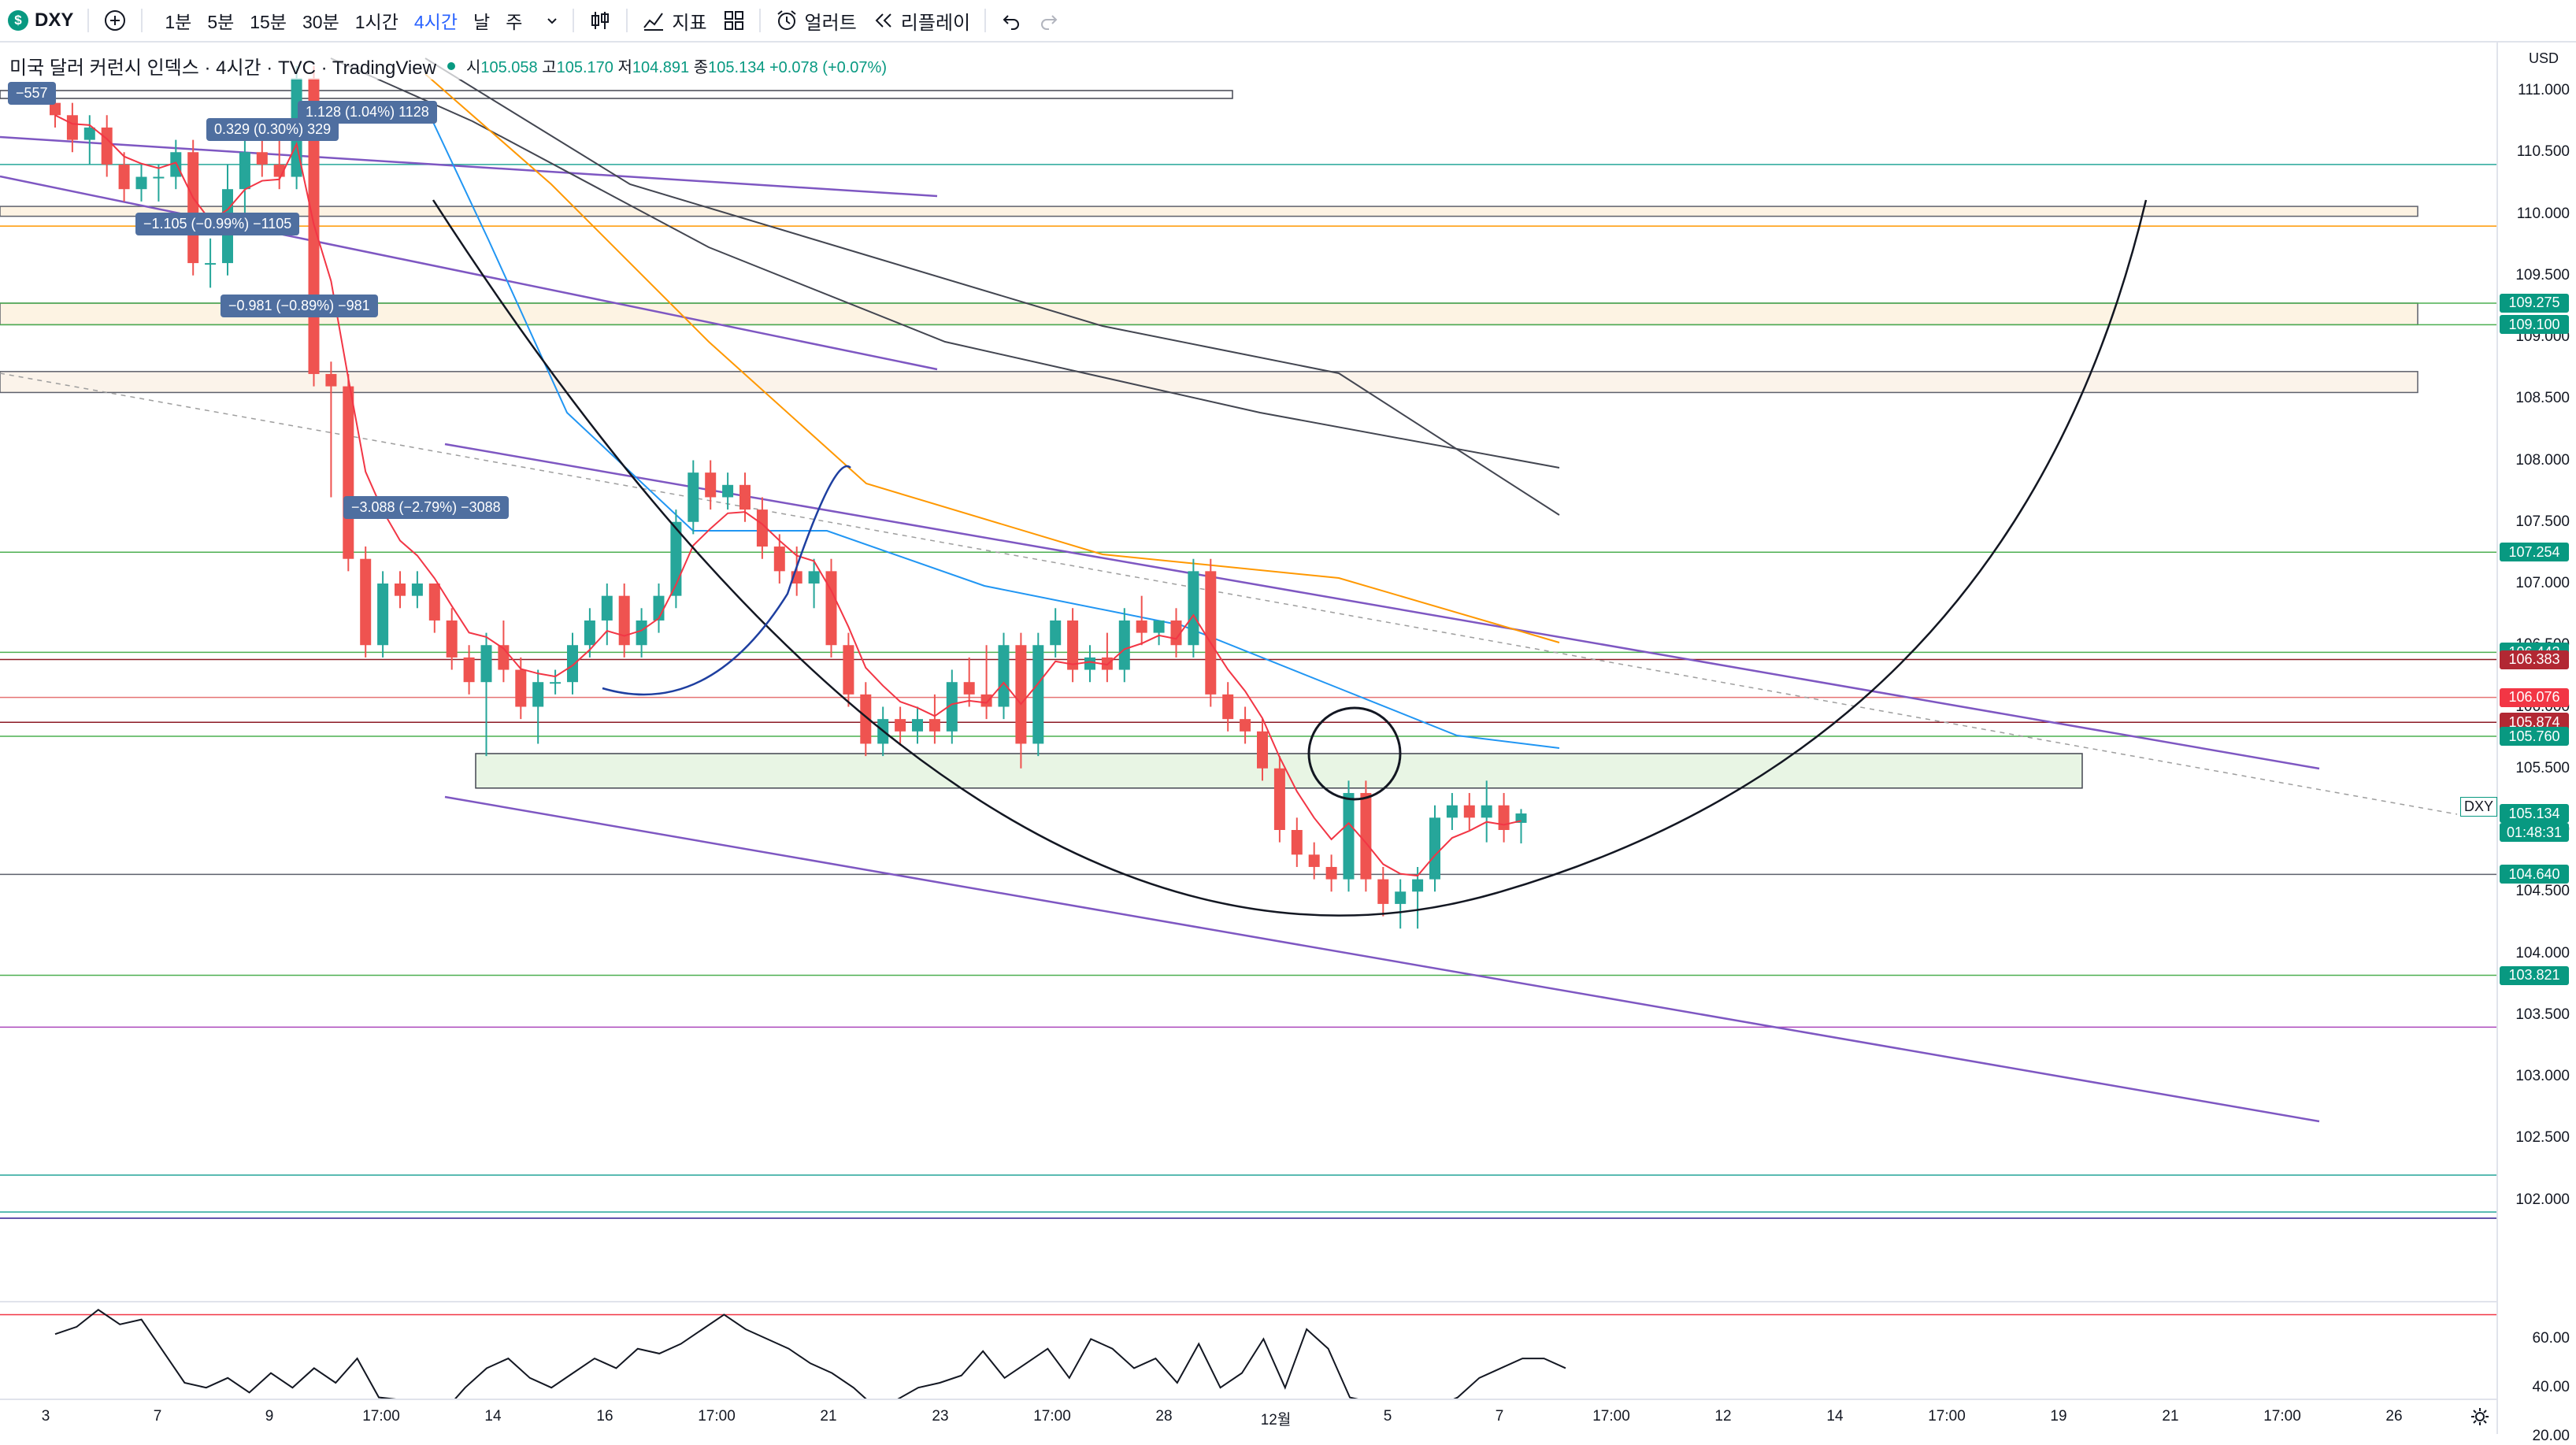 Image resolution: width=2576 pixels, height=1445 pixels. Describe the element at coordinates (493, 1416) in the screenshot. I see `time-tick: 14` at that location.